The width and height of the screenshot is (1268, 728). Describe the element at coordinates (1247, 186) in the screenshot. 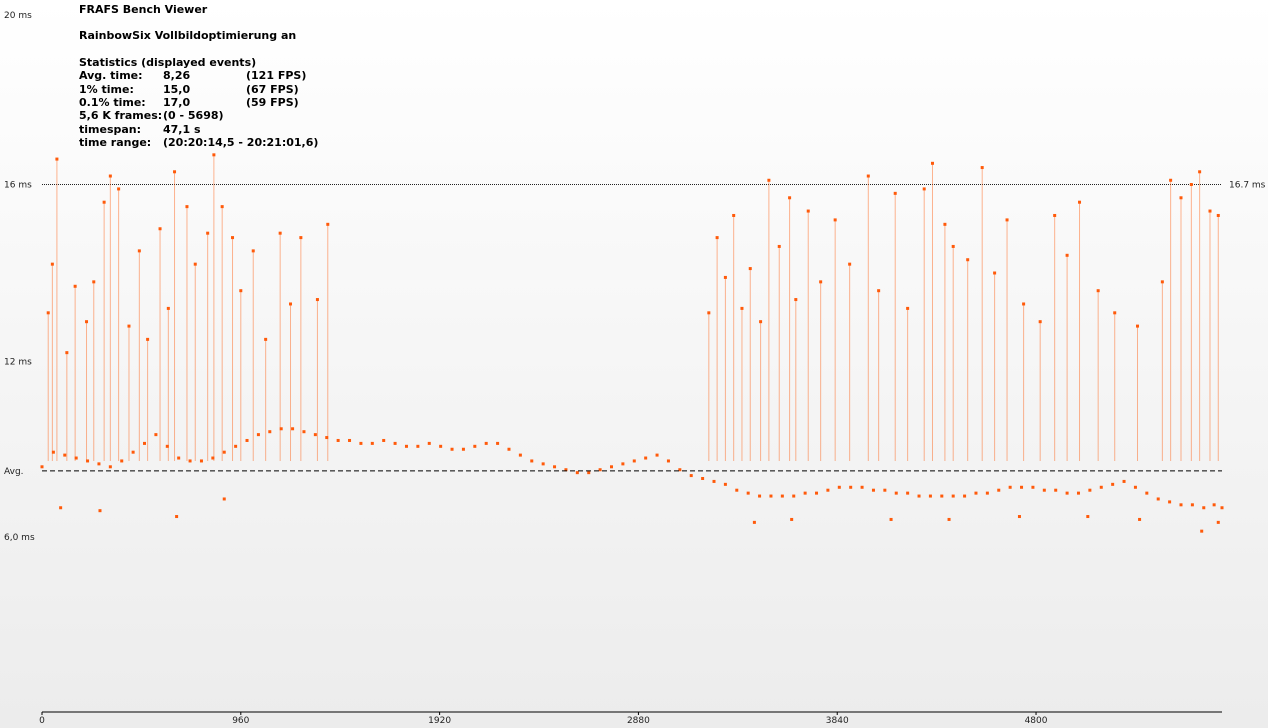

I see `reference-line-label: 16.7 ms` at that location.